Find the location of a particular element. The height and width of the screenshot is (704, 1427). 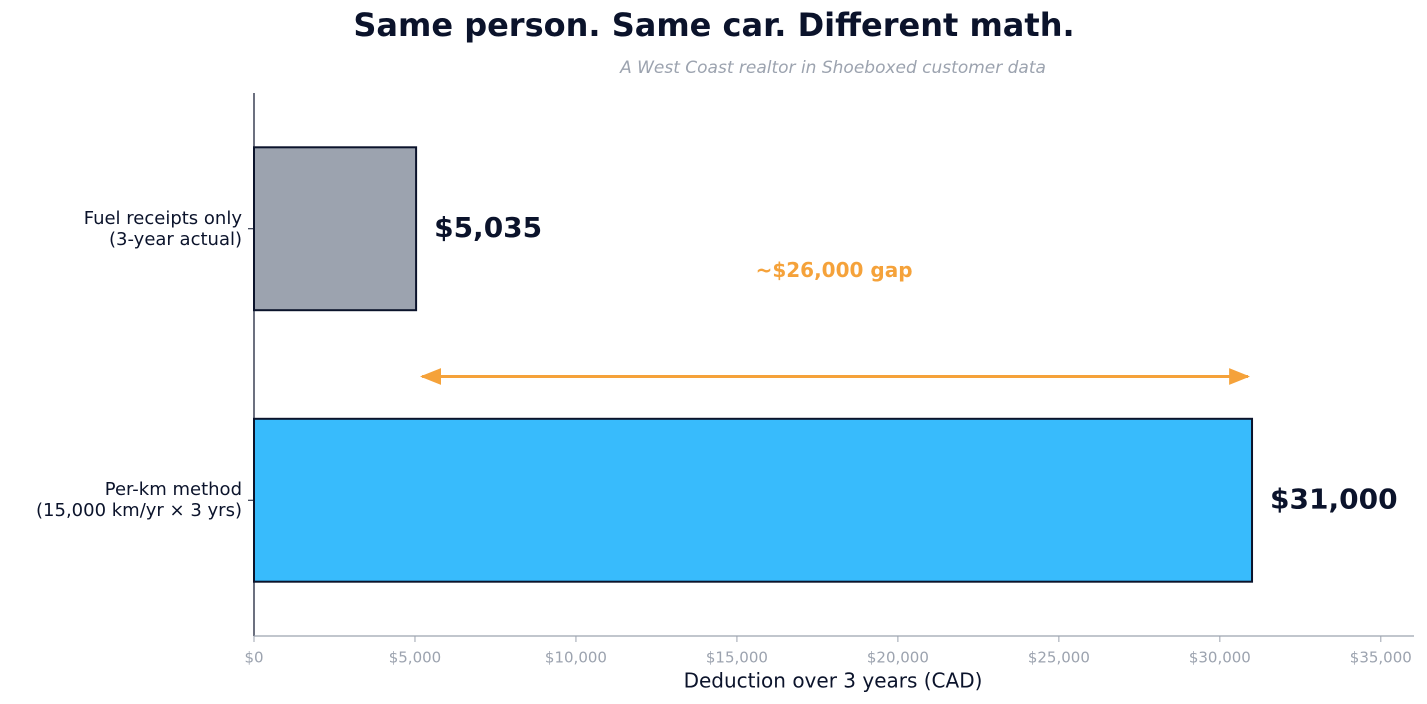

x-tick-label: $20,000 is located at coordinates (898, 658).